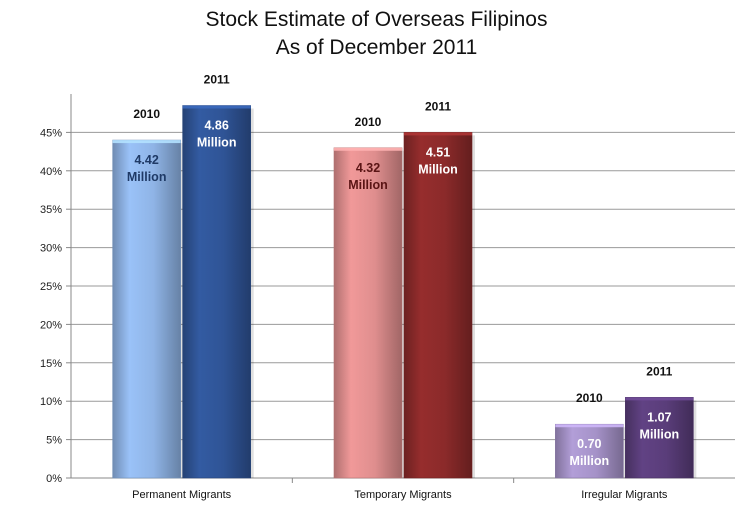  What do you see at coordinates (624, 495) in the screenshot?
I see `x-category-label: Irregular Migrants` at bounding box center [624, 495].